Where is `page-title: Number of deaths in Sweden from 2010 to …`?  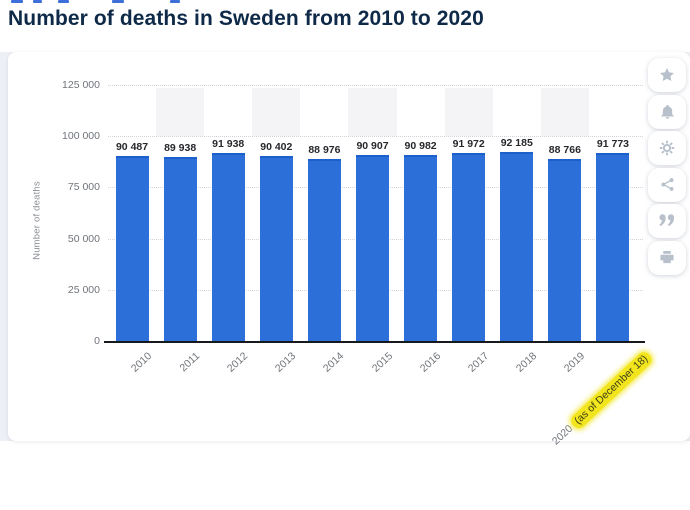 page-title: Number of deaths in Sweden from 2010 to … is located at coordinates (246, 18).